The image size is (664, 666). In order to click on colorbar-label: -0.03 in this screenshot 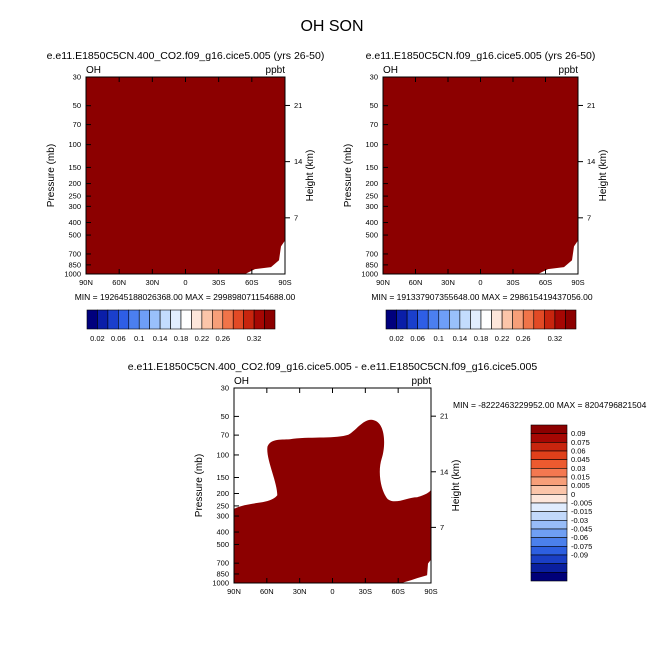, I will do `click(579, 520)`.